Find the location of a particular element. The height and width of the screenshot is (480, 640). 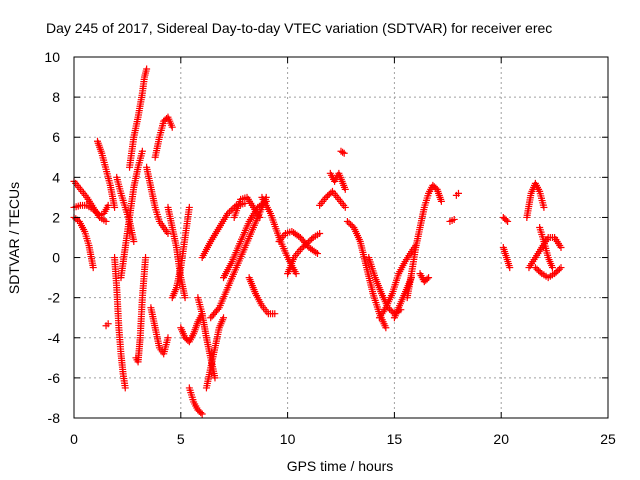

series-t41 is located at coordinates (535, 200).